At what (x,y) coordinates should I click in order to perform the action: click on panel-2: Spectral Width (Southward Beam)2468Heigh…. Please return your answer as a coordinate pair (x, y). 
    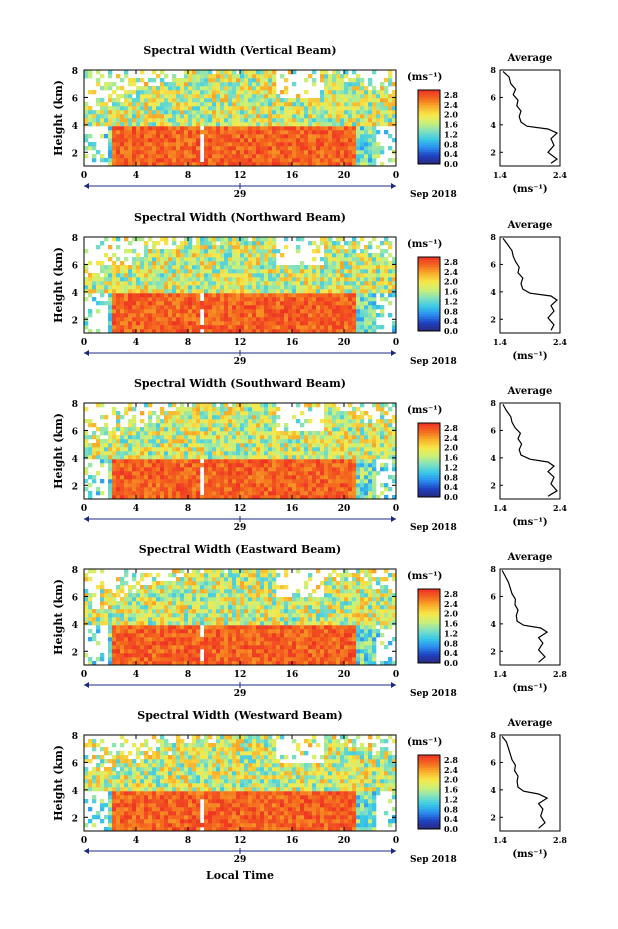
    Looking at the image, I should click on (309, 455).